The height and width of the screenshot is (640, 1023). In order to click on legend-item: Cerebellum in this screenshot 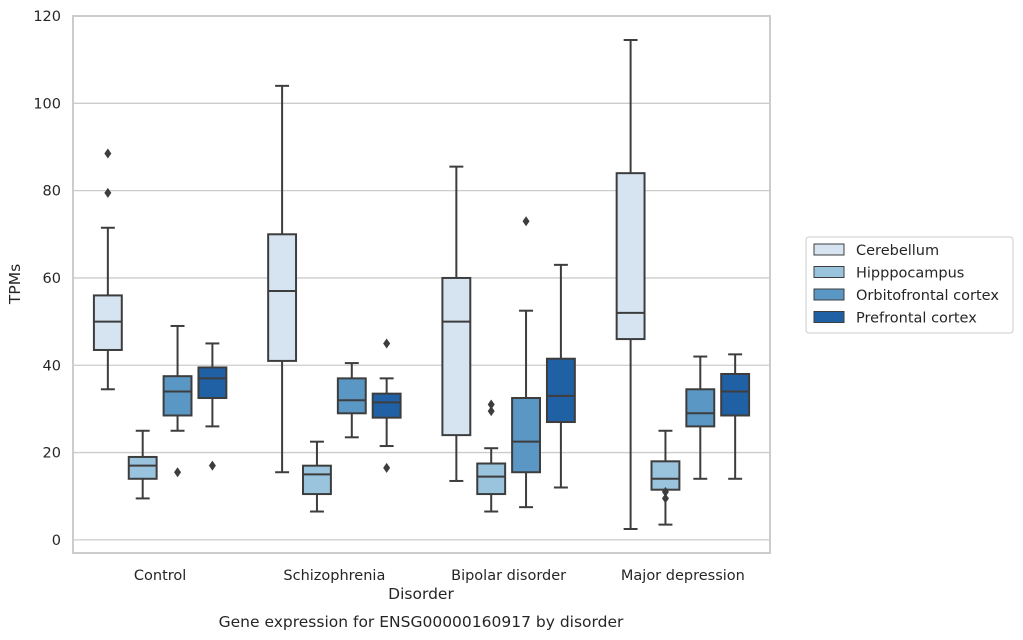, I will do `click(876, 251)`.